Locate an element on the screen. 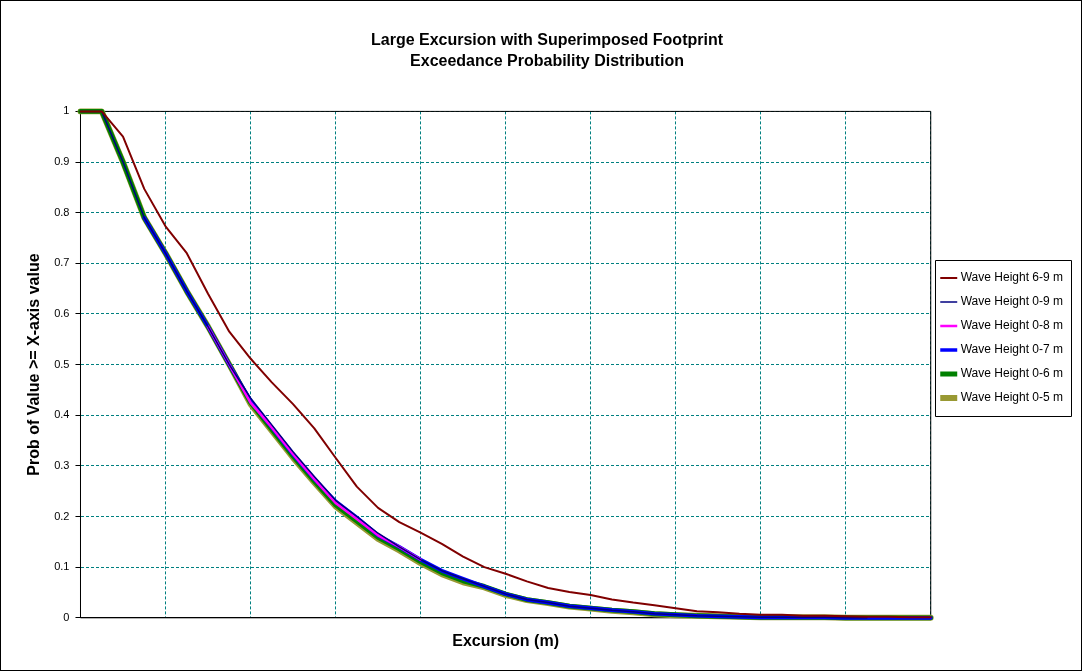 The width and height of the screenshot is (1082, 671). x-axis-title: Excursion (m) is located at coordinates (505, 640).